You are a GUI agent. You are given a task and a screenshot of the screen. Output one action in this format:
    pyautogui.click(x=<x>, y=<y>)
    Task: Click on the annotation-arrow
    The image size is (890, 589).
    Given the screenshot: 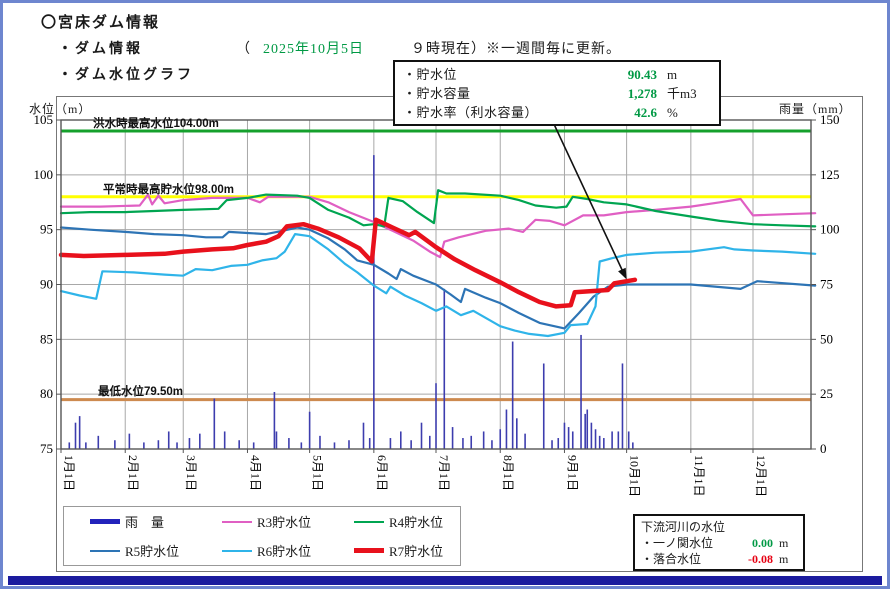 What is the action you would take?
    pyautogui.click(x=588, y=198)
    